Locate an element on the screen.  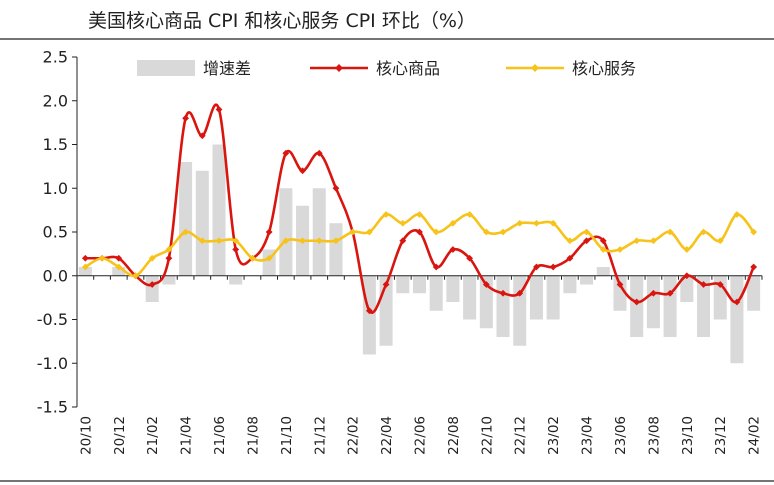
point-核心商品-23/05 is located at coordinates (603, 241).